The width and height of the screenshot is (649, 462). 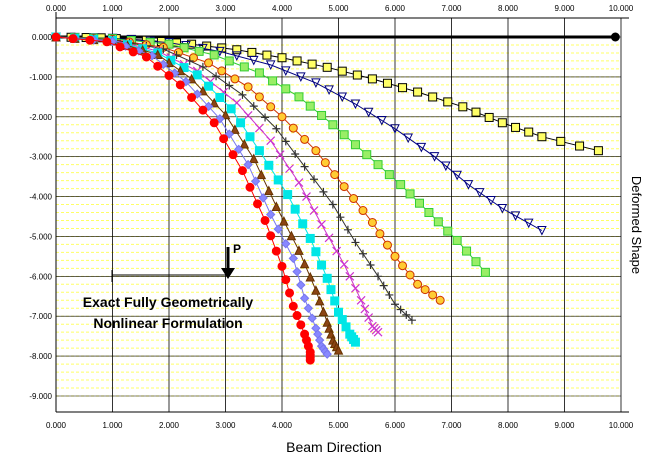 I want to click on load-label: P, so click(x=237, y=249).